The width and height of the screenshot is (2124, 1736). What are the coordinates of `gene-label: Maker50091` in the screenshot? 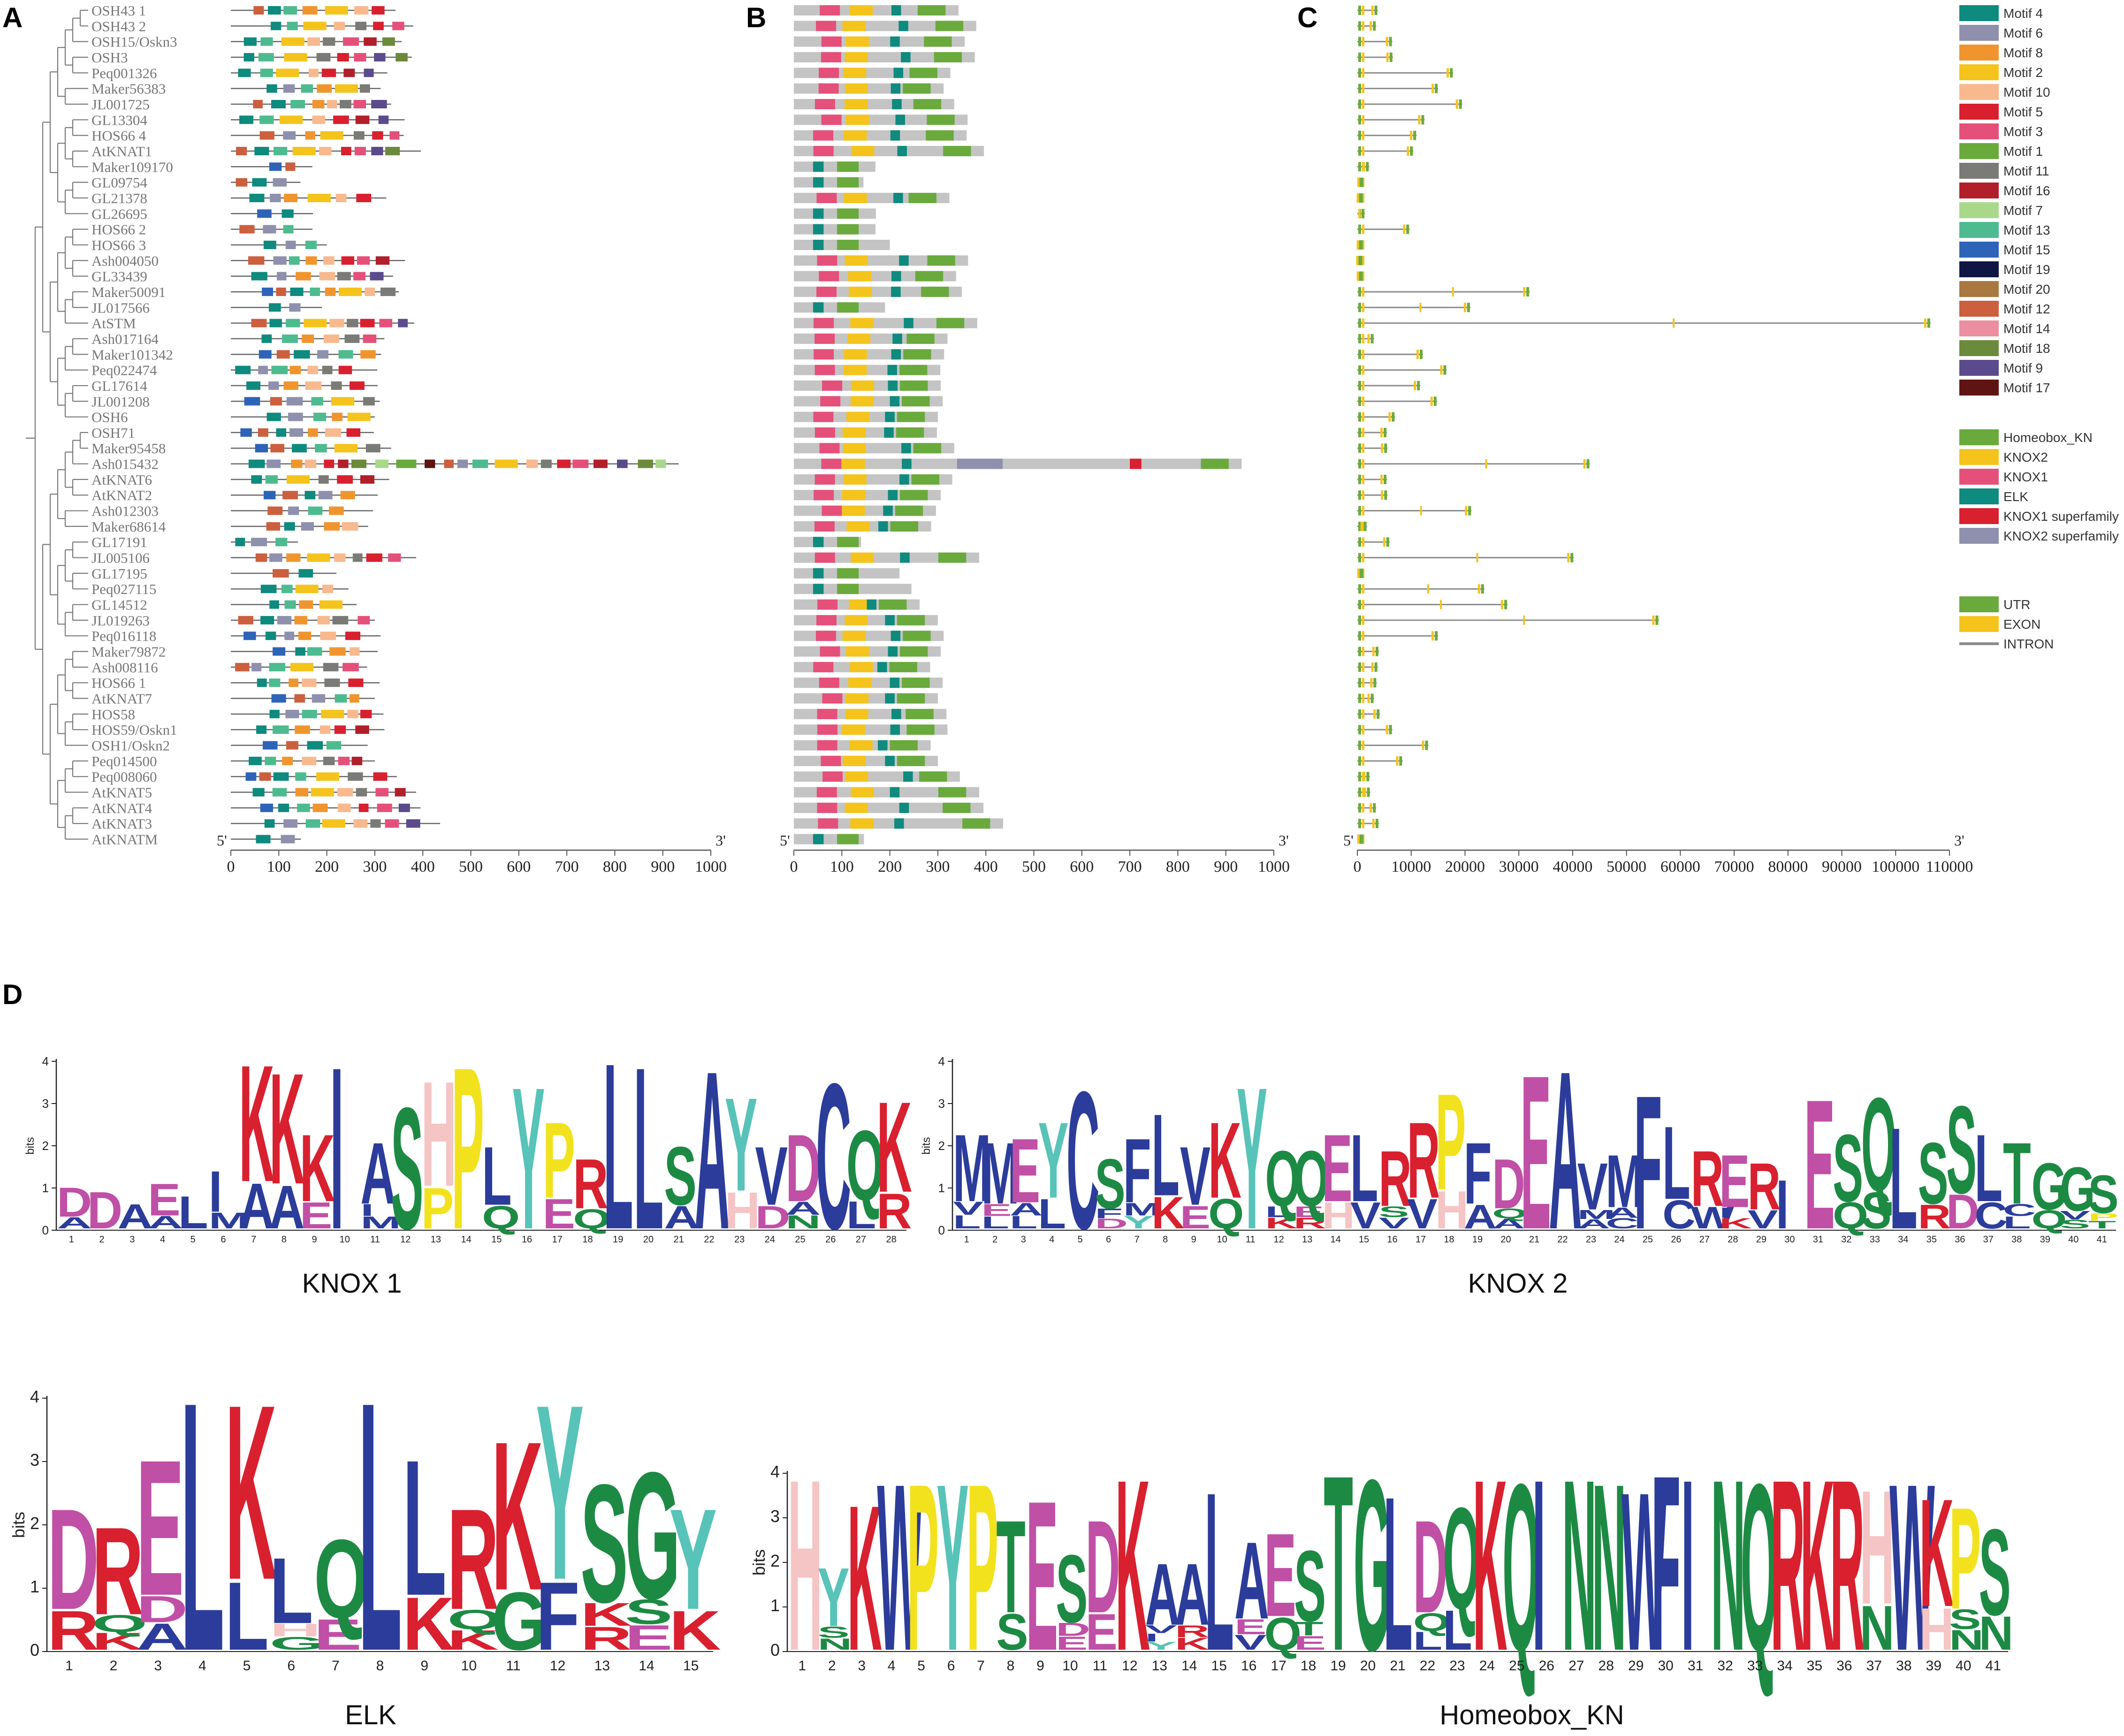 It's located at (128, 292).